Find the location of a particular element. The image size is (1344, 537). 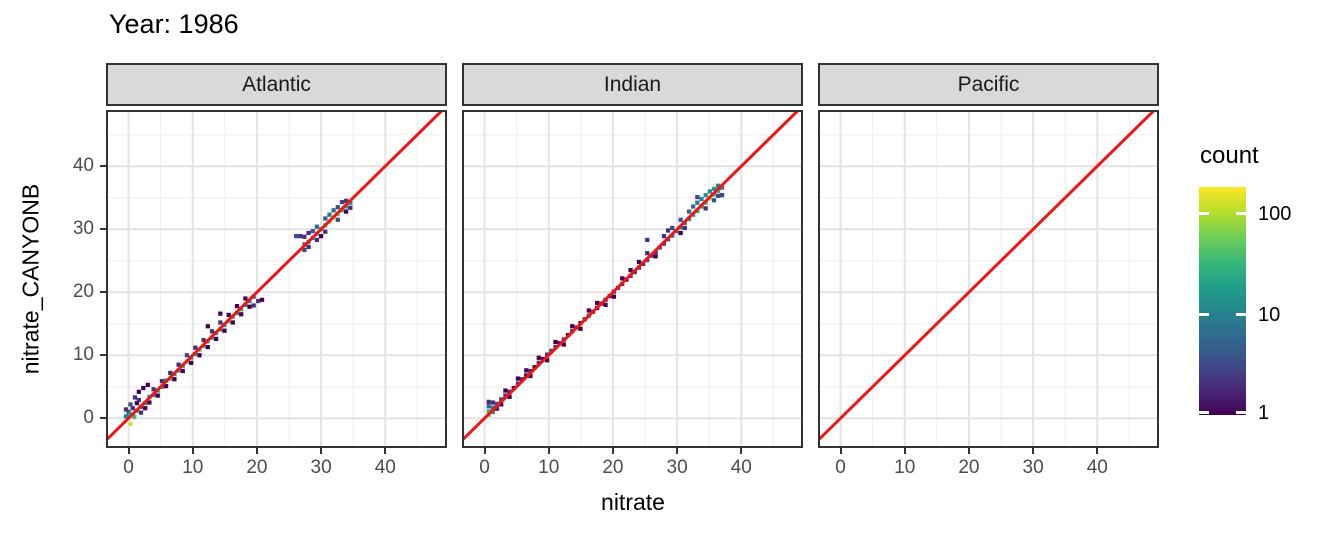

plot-title: Year: 1986 is located at coordinates (174, 24).